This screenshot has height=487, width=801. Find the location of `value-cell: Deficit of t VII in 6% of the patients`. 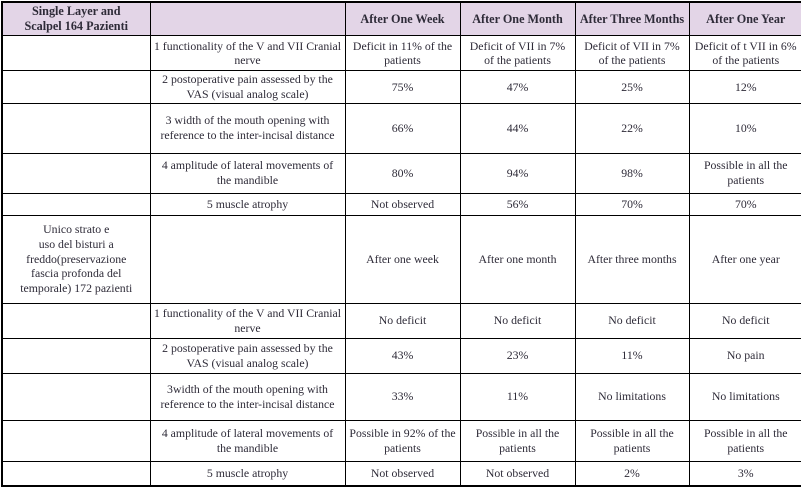

value-cell: Deficit of t VII in 6% of the patients is located at coordinates (744, 53).